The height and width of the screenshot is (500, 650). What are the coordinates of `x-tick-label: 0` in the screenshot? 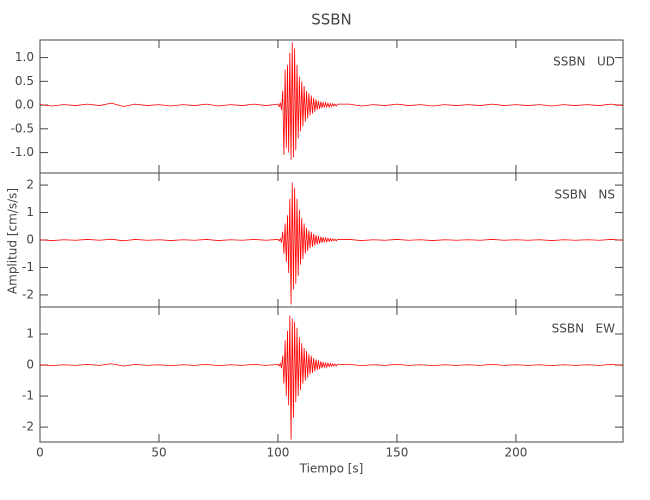 It's located at (40, 453).